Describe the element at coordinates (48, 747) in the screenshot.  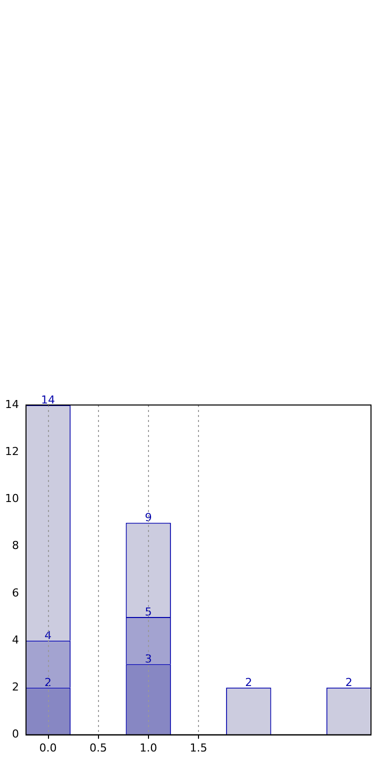
I see `x-tick-label: 0.0` at that location.